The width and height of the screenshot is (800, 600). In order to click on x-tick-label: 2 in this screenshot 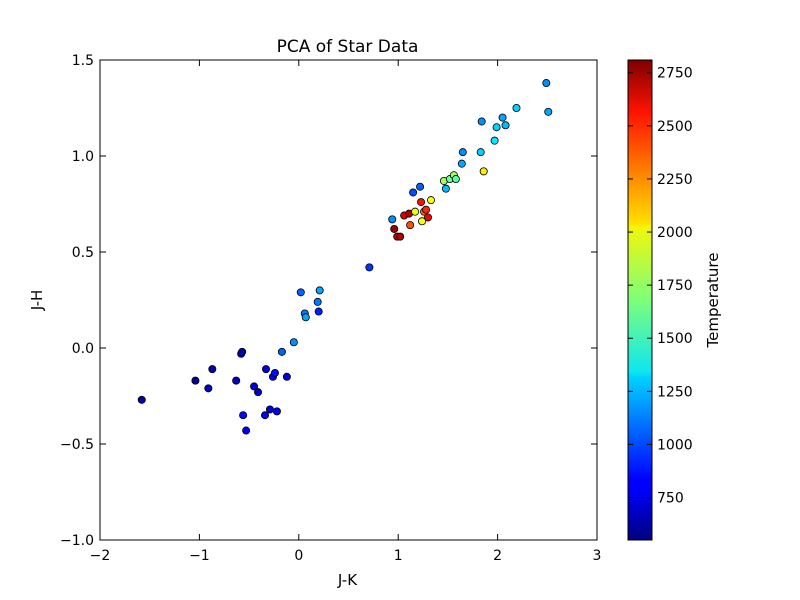, I will do `click(497, 556)`.